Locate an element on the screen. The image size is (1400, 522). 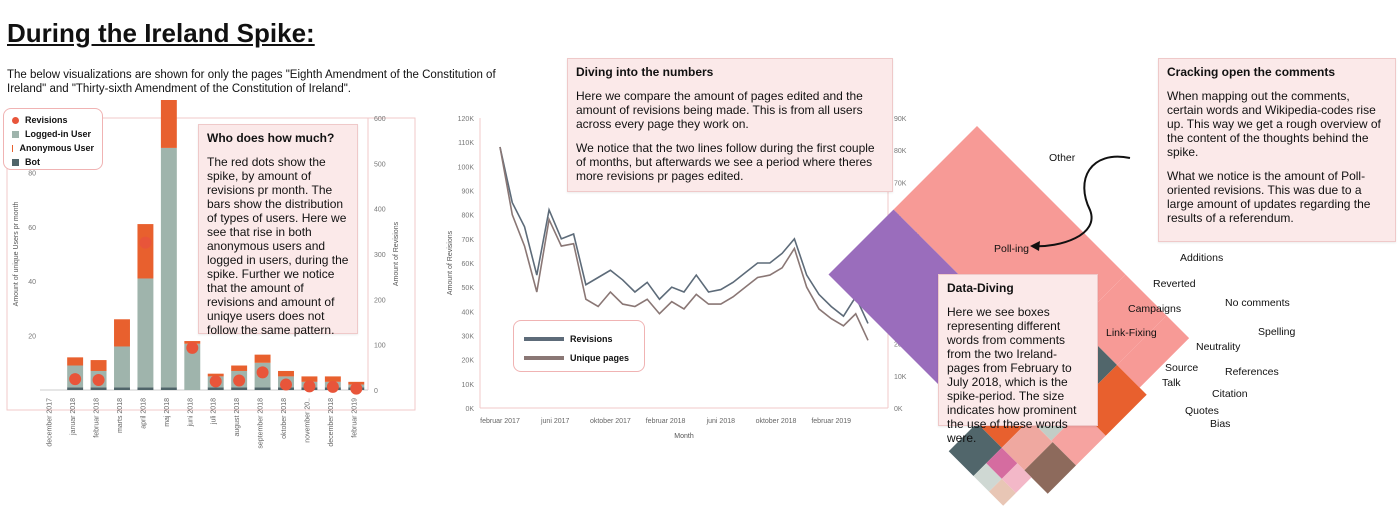
legend-item-logged: Logged-in User is located at coordinates (53, 134).